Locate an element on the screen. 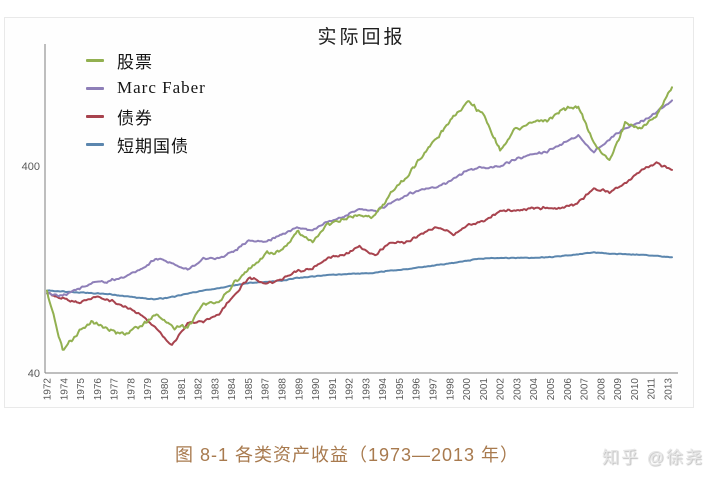  series-line-tbills is located at coordinates (359, 276).